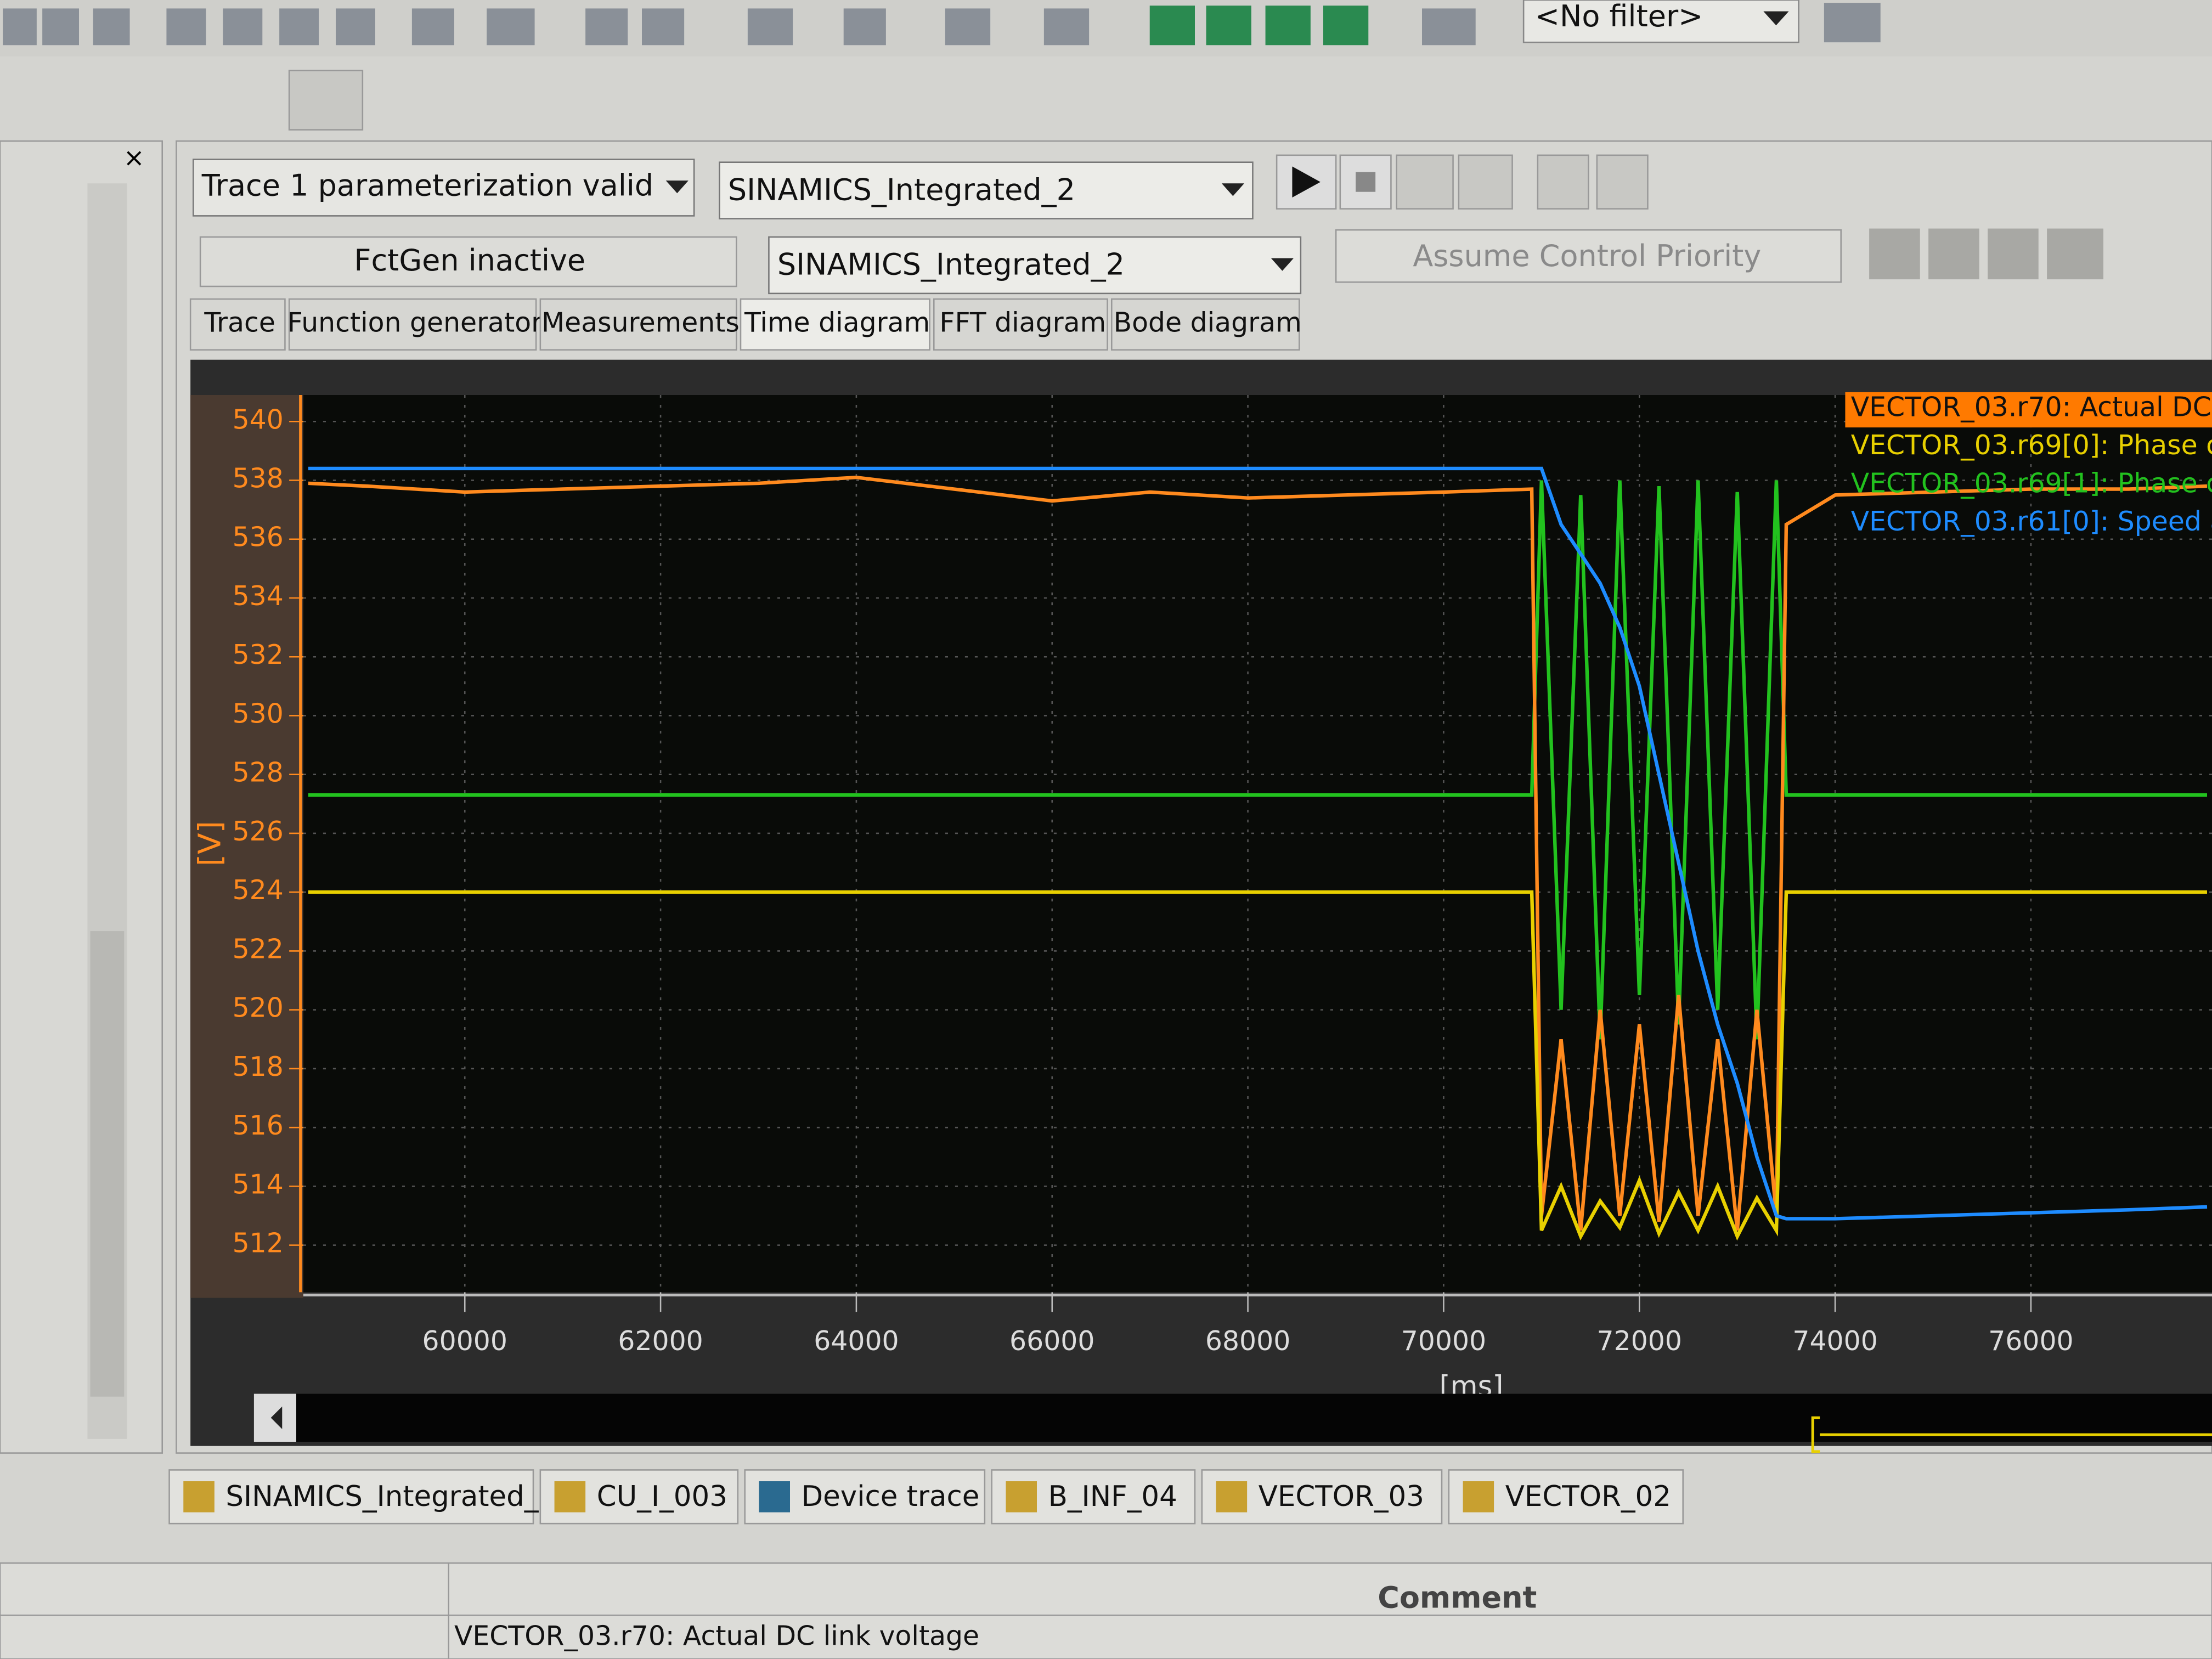  I want to click on legend-highlight, so click(2029, 410).